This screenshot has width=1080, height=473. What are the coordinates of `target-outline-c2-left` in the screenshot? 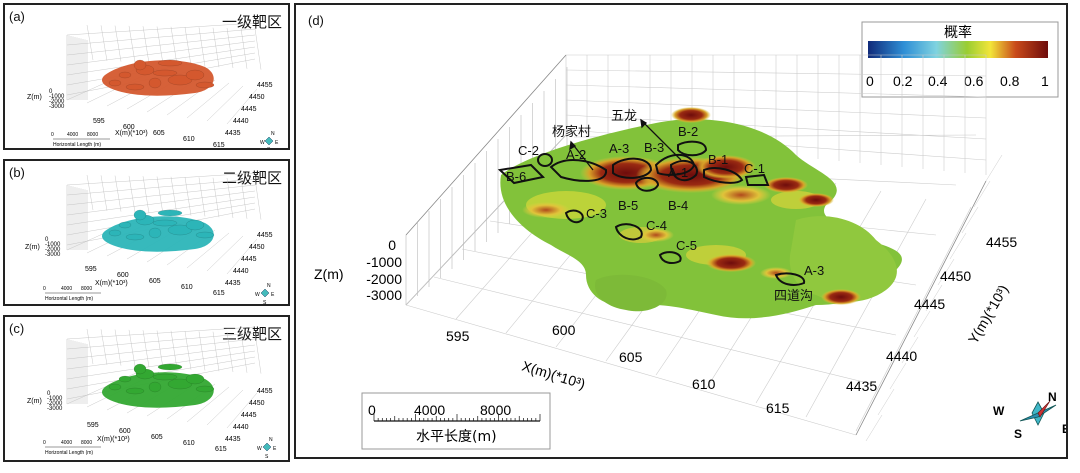 It's located at (545, 160).